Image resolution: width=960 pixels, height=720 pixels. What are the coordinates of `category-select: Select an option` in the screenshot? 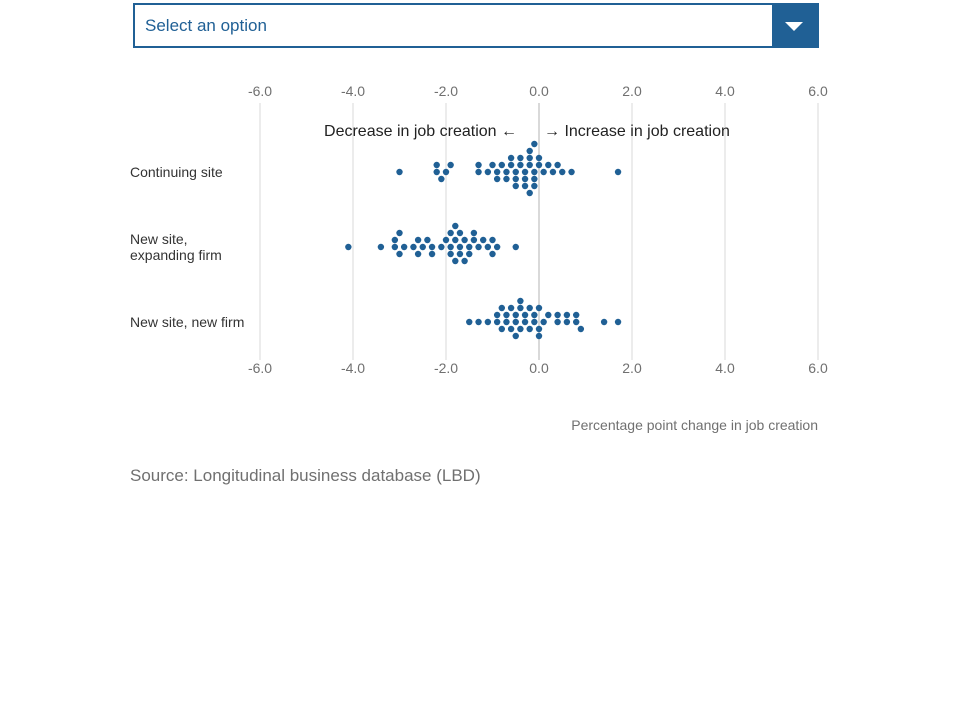 It's located at (476, 25).